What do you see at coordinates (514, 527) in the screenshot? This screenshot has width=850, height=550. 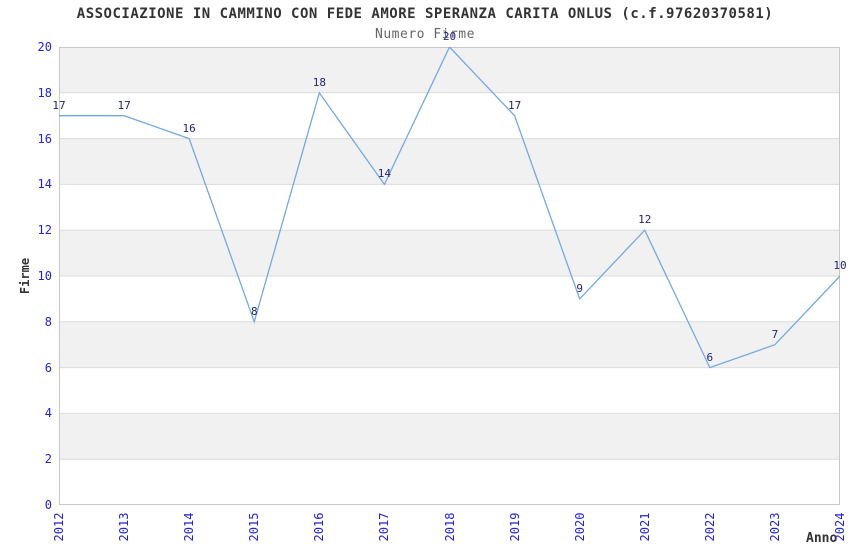 I see `x-tick-label: 2019` at bounding box center [514, 527].